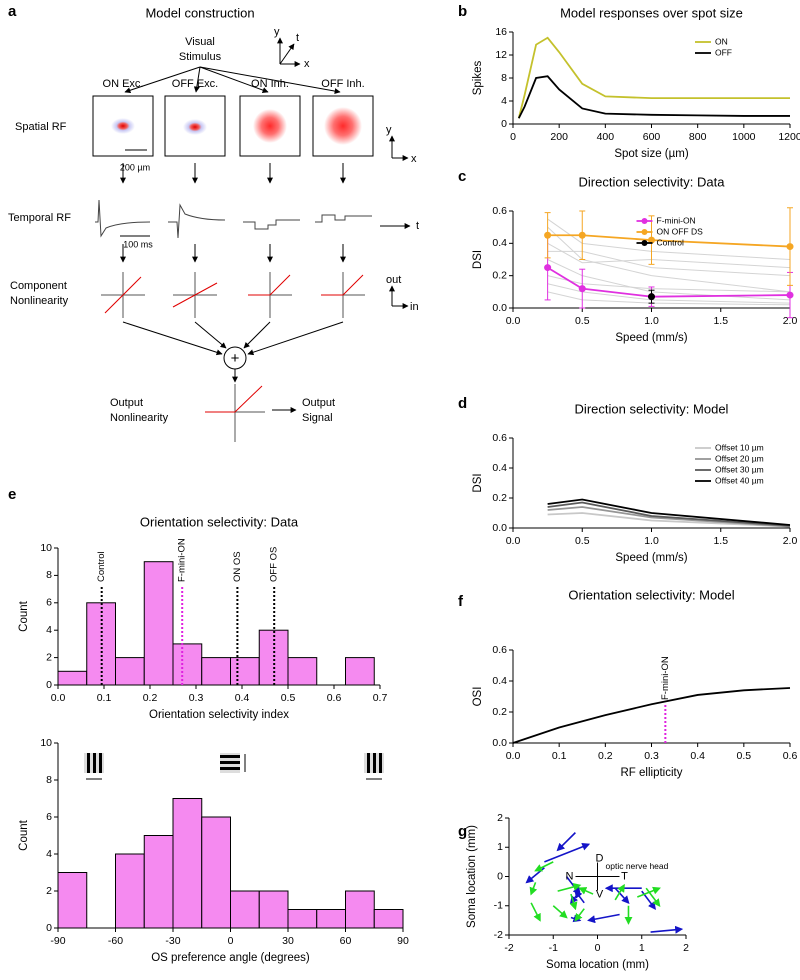 The image size is (800, 980). I want to click on panel-letter: e, so click(12, 494).